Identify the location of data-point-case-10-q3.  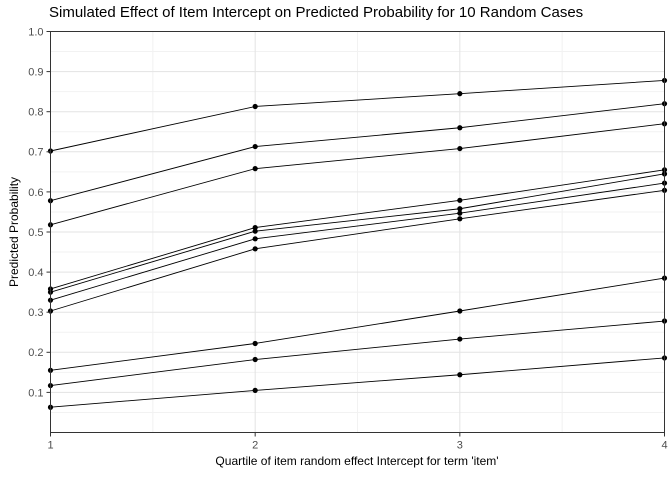
(460, 375).